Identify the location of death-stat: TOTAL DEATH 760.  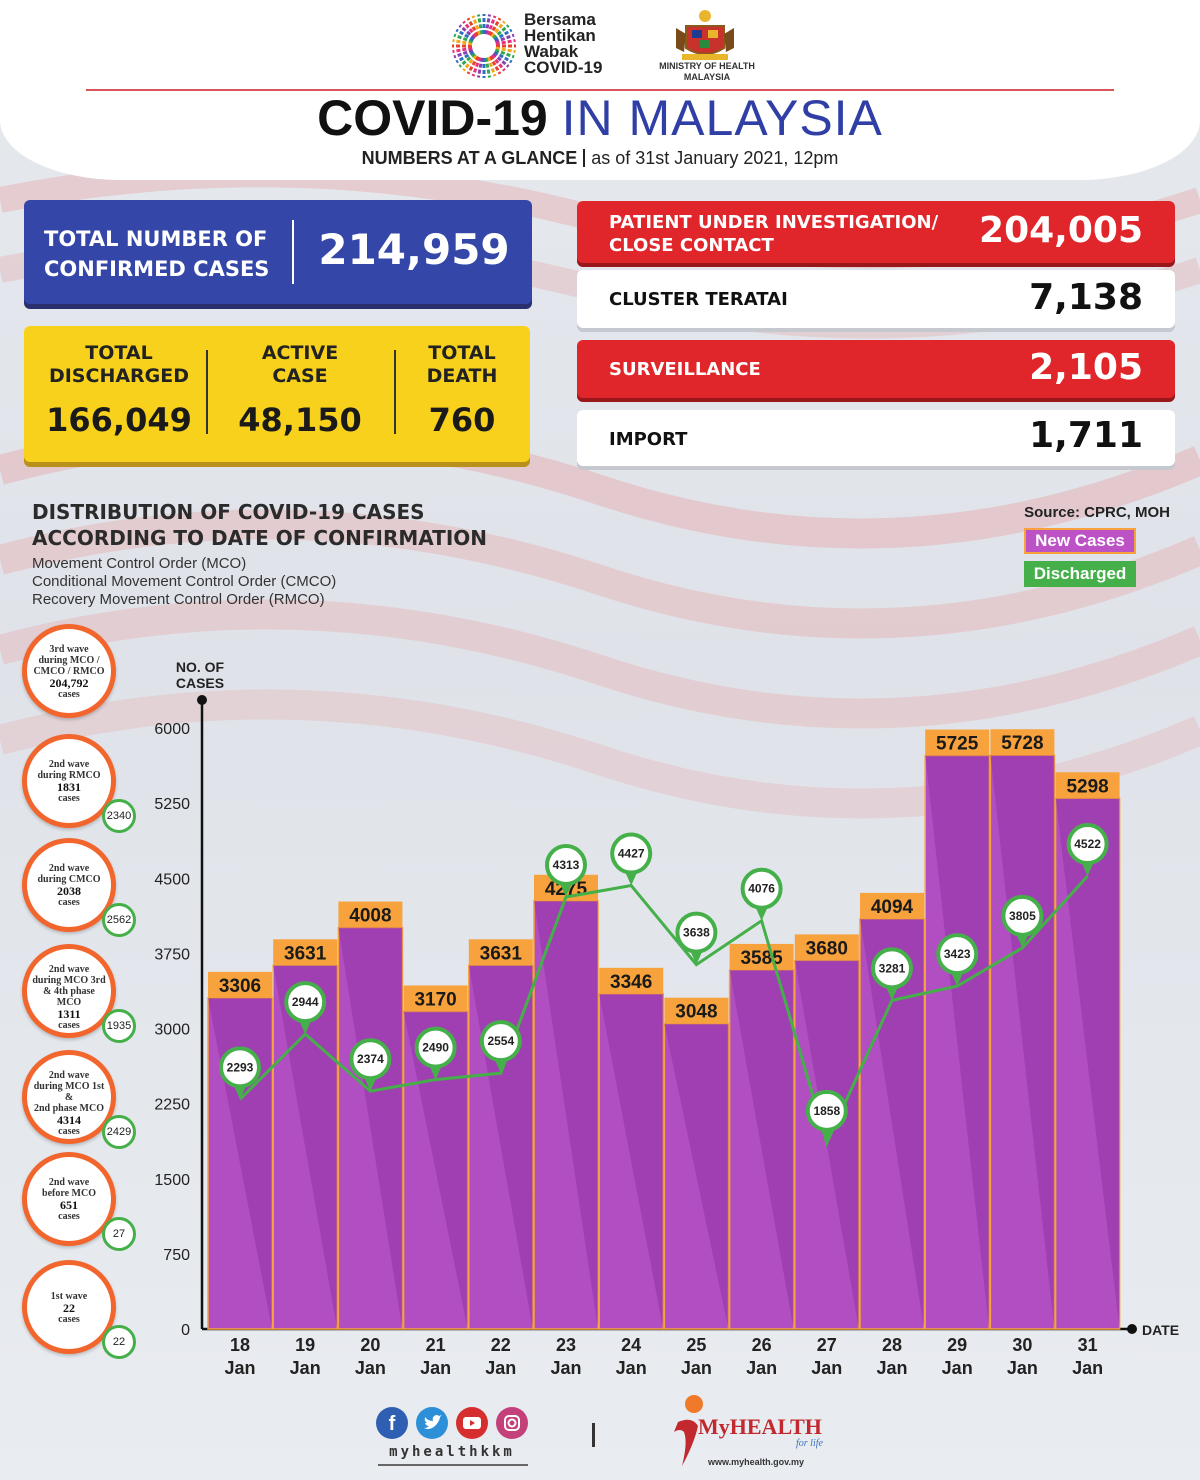
(462, 391).